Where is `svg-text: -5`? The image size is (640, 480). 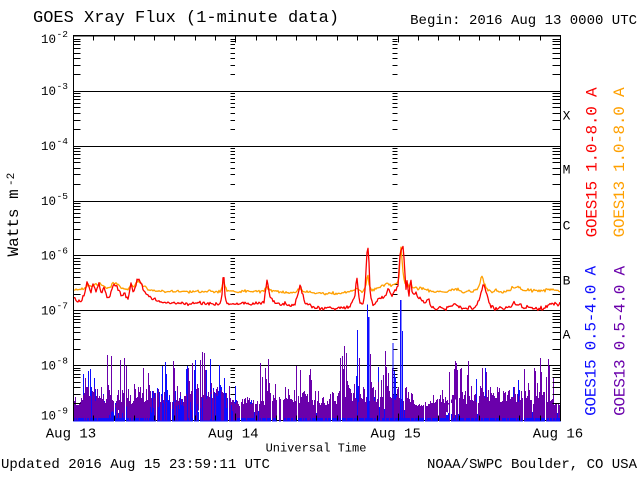 svg-text: -5 is located at coordinates (63, 196).